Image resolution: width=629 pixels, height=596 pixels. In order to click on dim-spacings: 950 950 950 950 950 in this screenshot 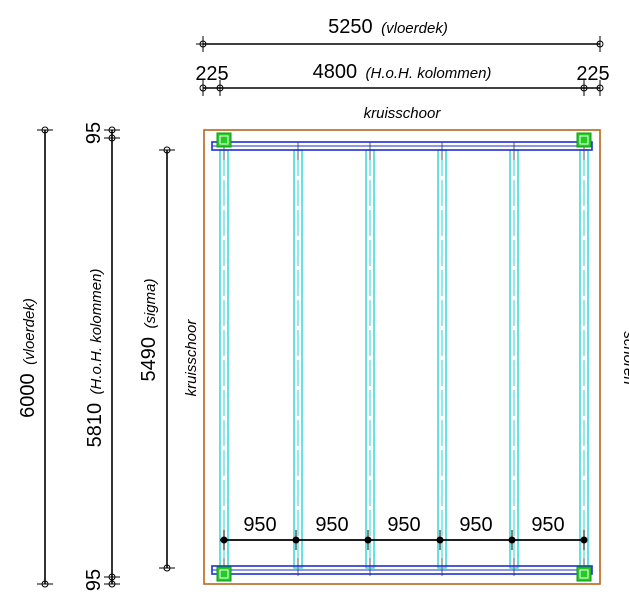, I will do `click(404, 532)`.